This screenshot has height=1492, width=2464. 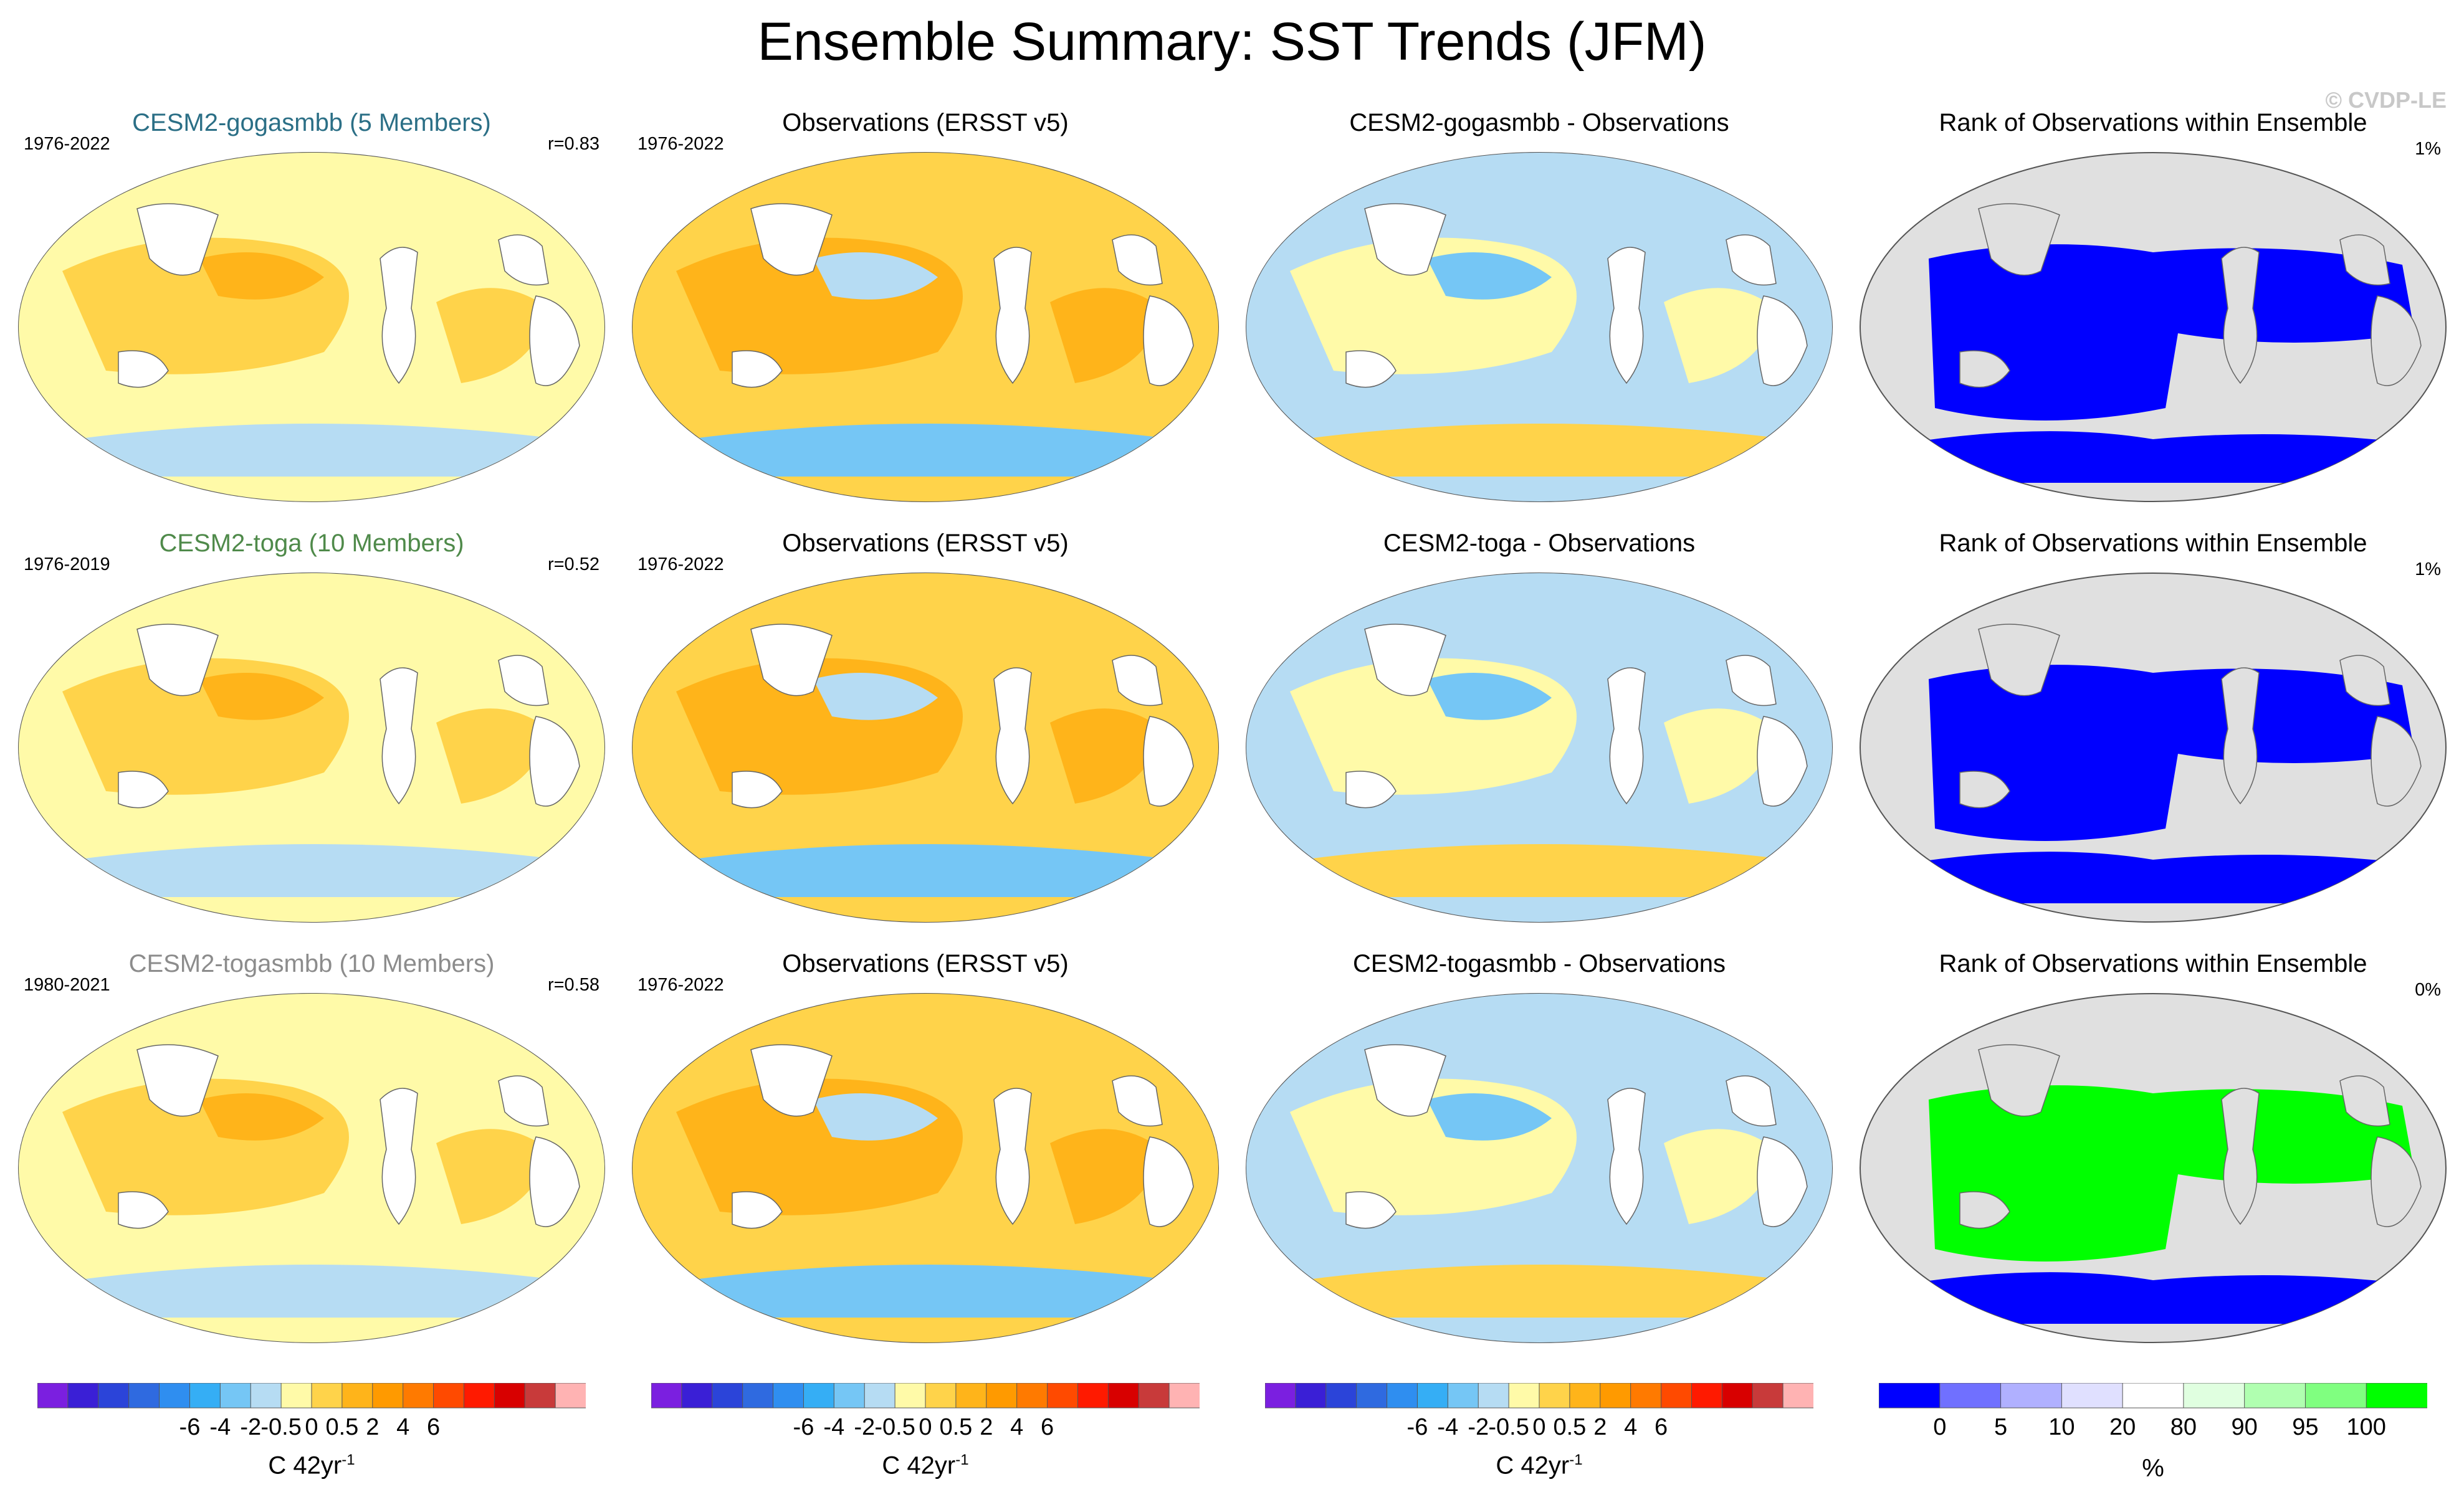 What do you see at coordinates (2153, 122) in the screenshot?
I see `panel-title: Rank of Observations within Ensemble` at bounding box center [2153, 122].